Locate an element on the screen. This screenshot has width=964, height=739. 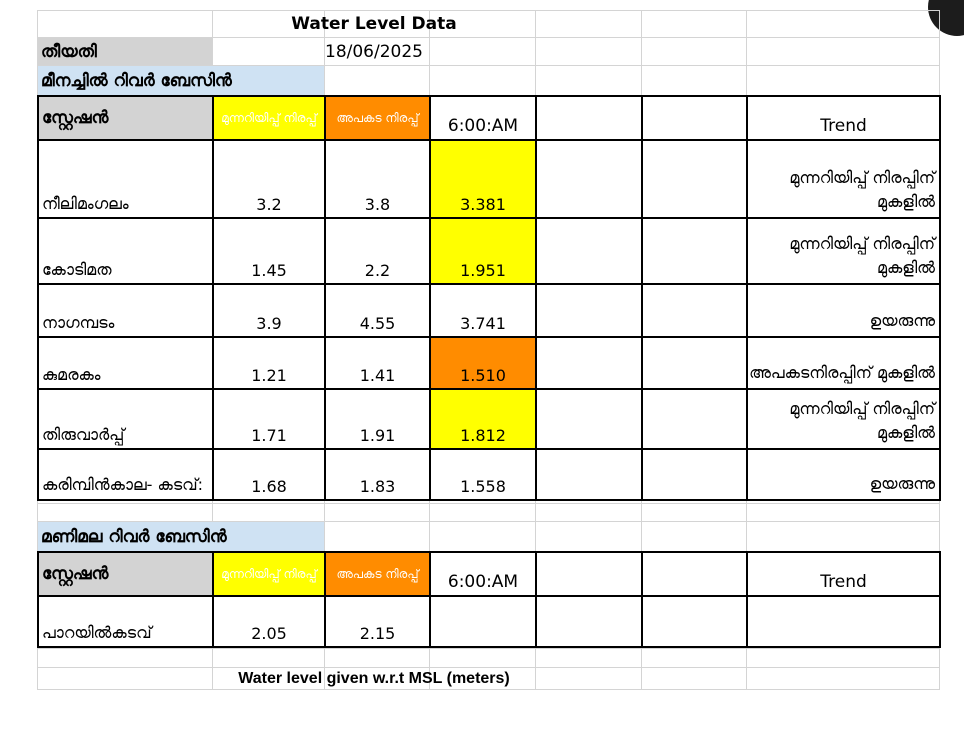
danger-level-value: 1.83 is located at coordinates (377, 474).